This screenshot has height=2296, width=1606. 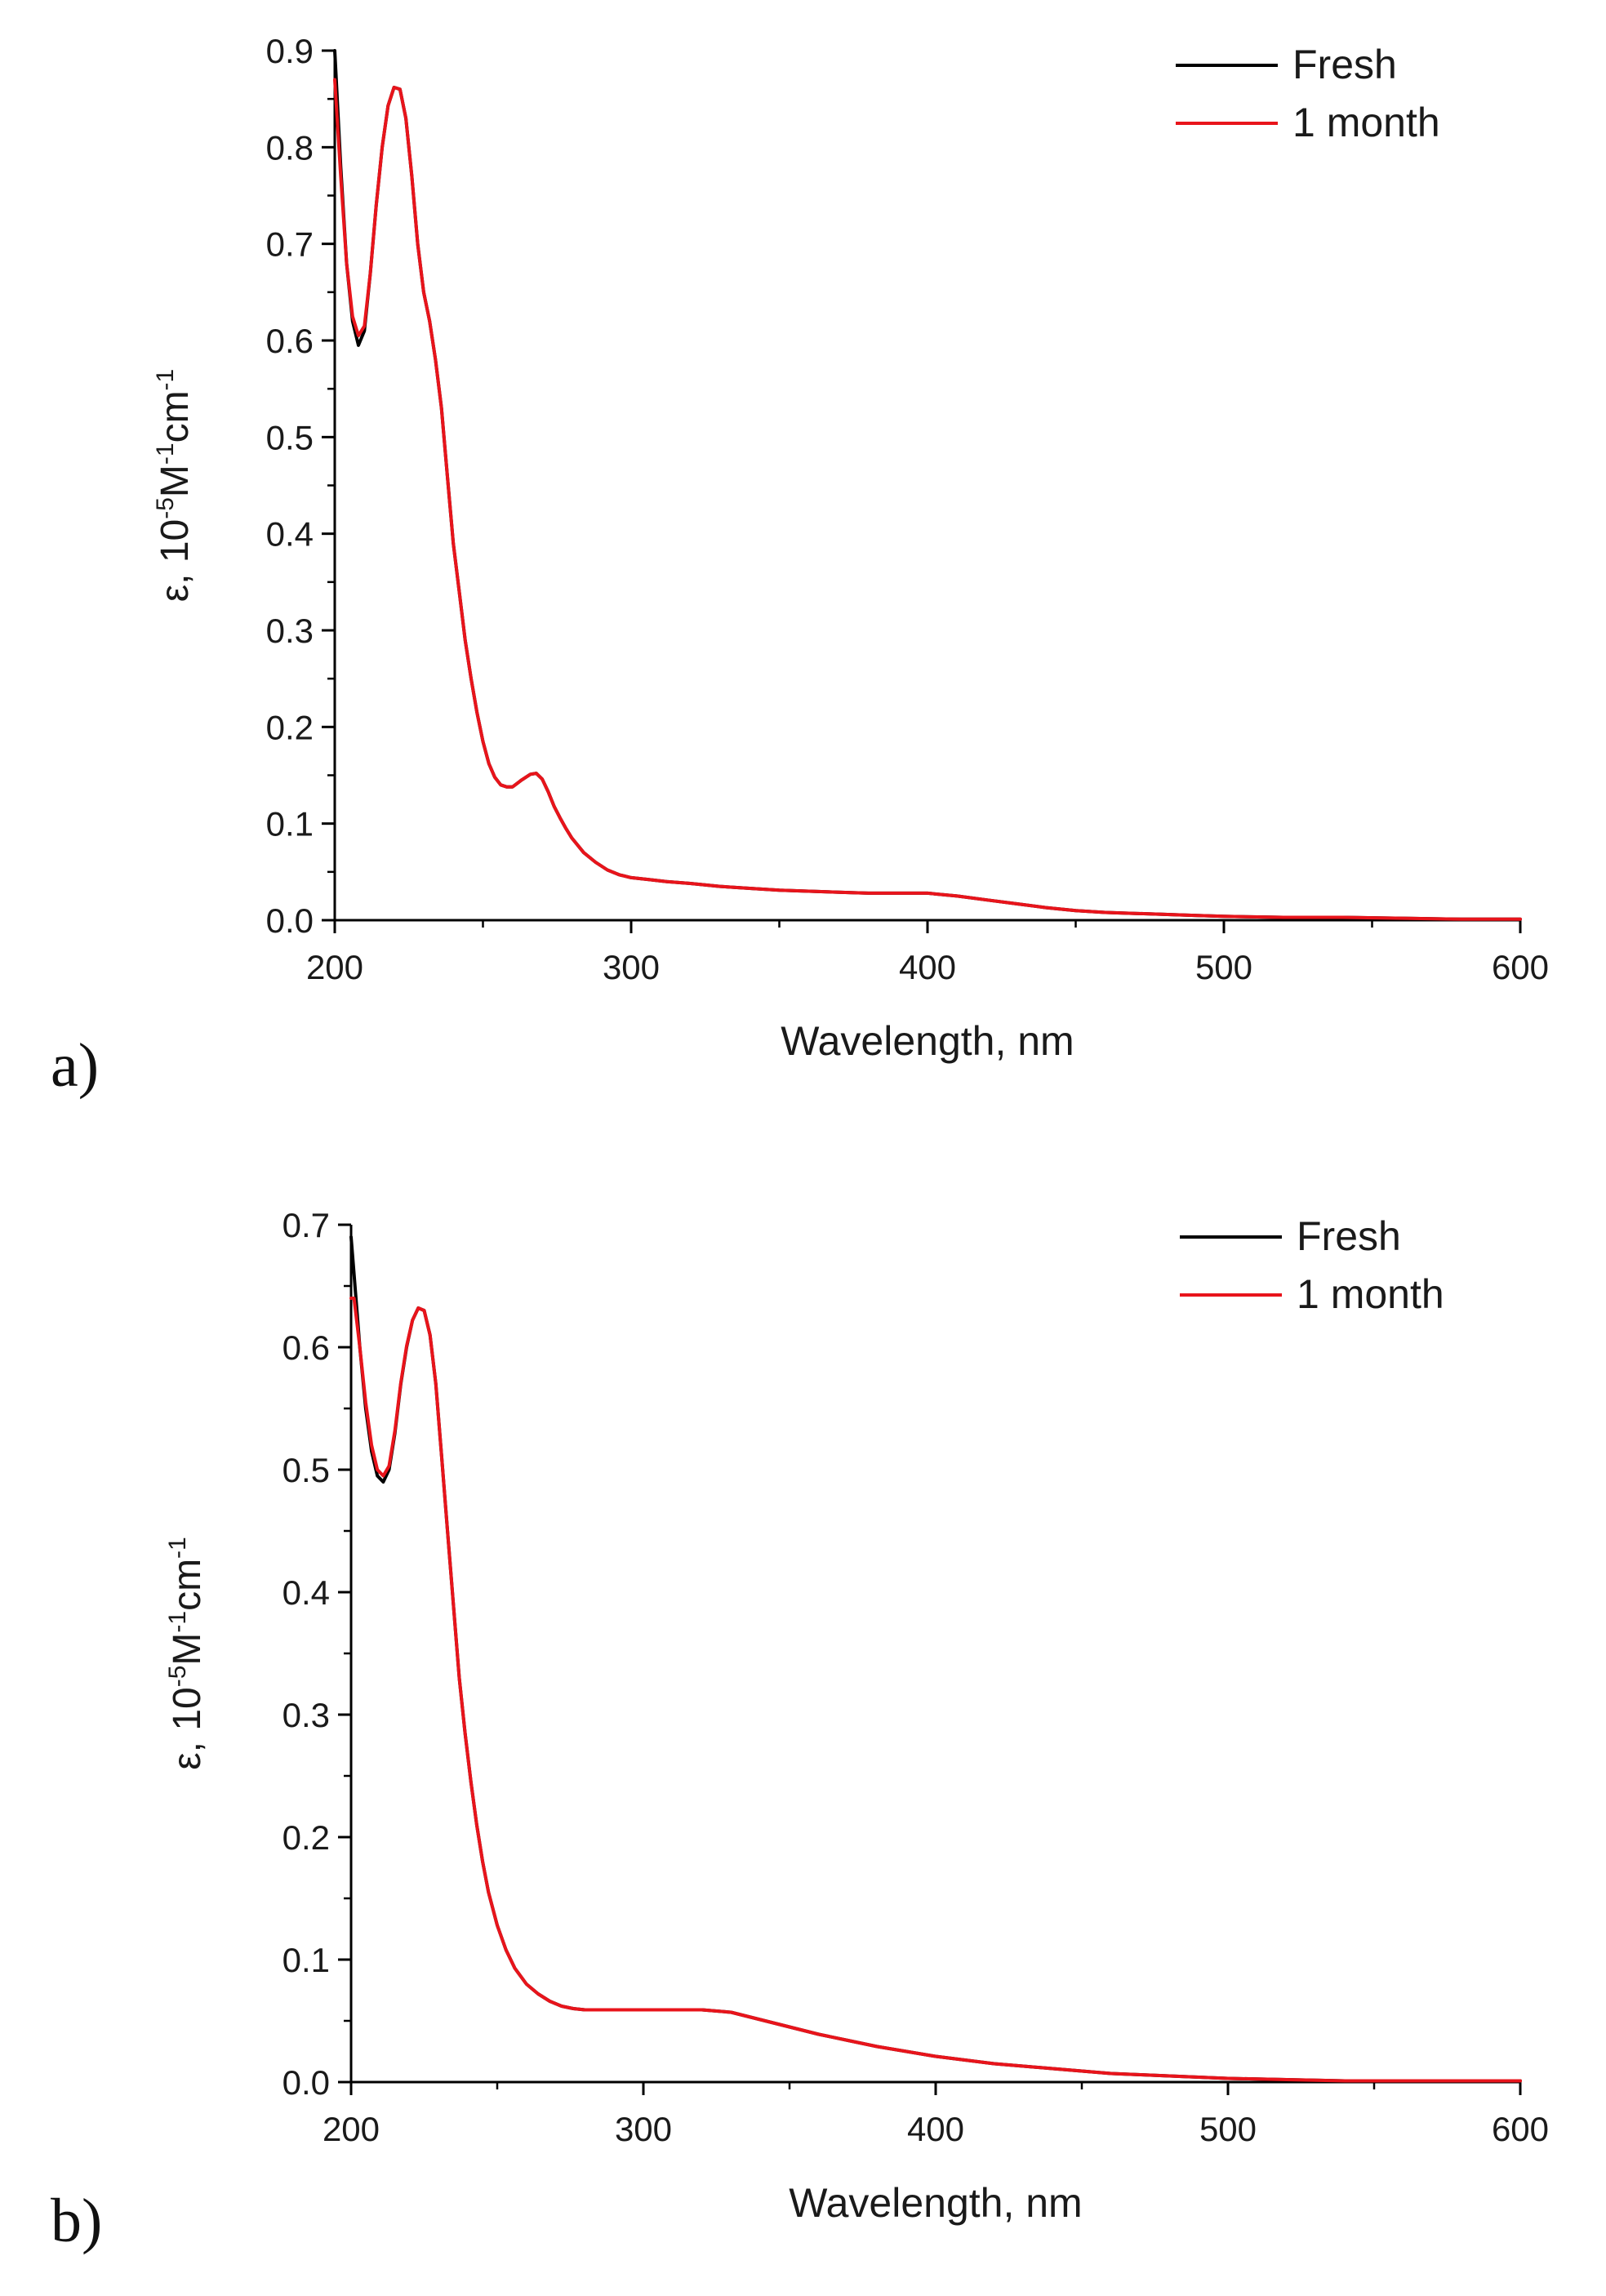 What do you see at coordinates (75, 1065) in the screenshot?
I see `panel-label: a)` at bounding box center [75, 1065].